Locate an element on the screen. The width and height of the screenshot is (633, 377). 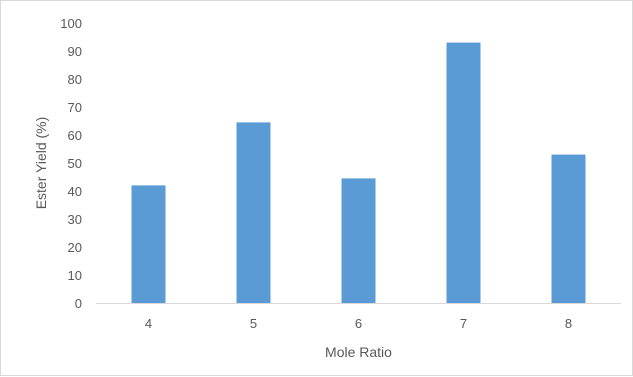
x-axis-title: Mole Ratio is located at coordinates (358, 352).